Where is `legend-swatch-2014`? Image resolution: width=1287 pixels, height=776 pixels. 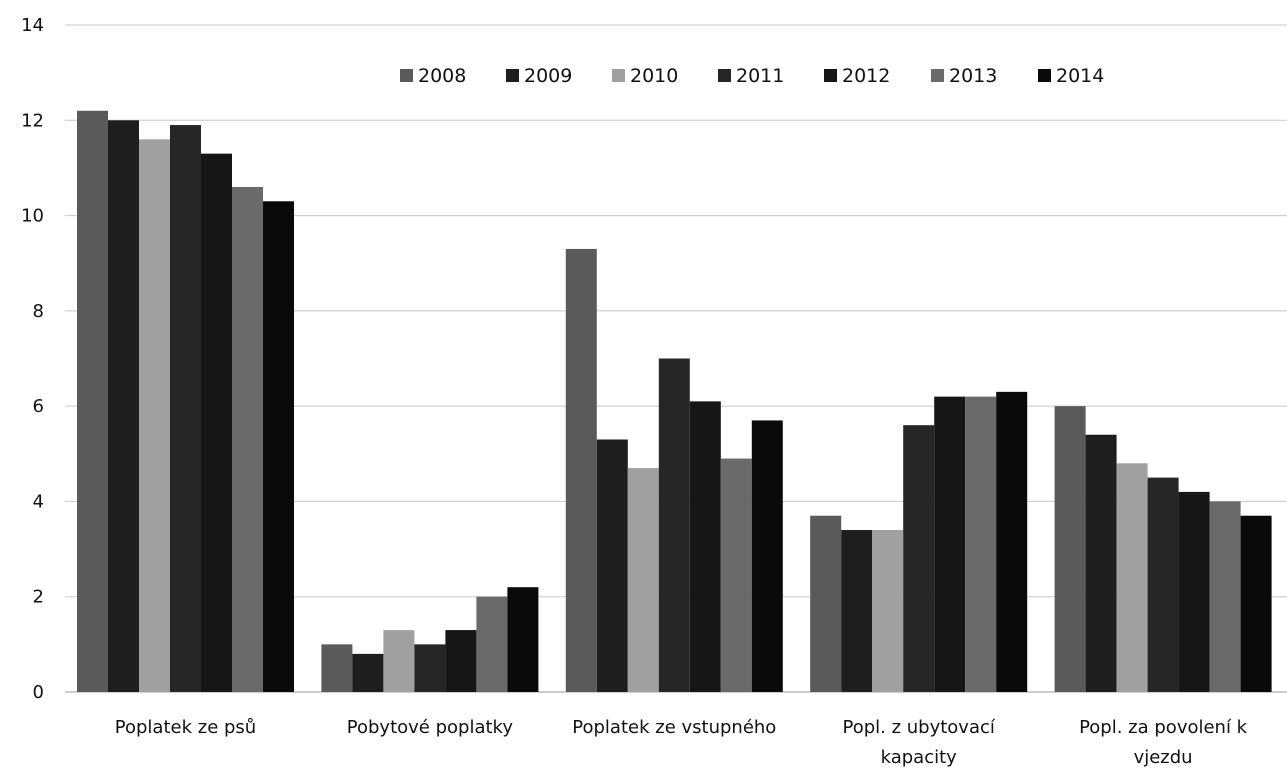
legend-swatch-2014 is located at coordinates (1044, 75).